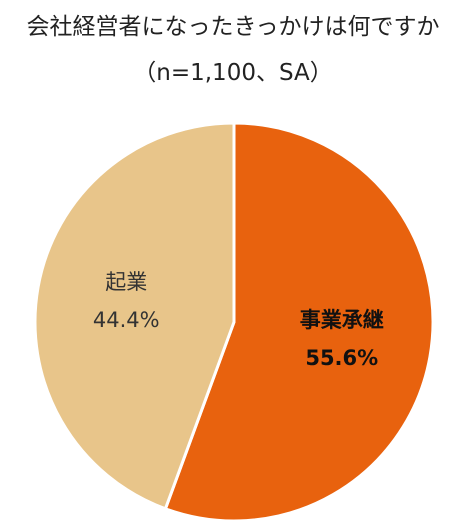  Describe the element at coordinates (126, 320) in the screenshot. I see `slice-value-label-1: 44.4%` at that location.